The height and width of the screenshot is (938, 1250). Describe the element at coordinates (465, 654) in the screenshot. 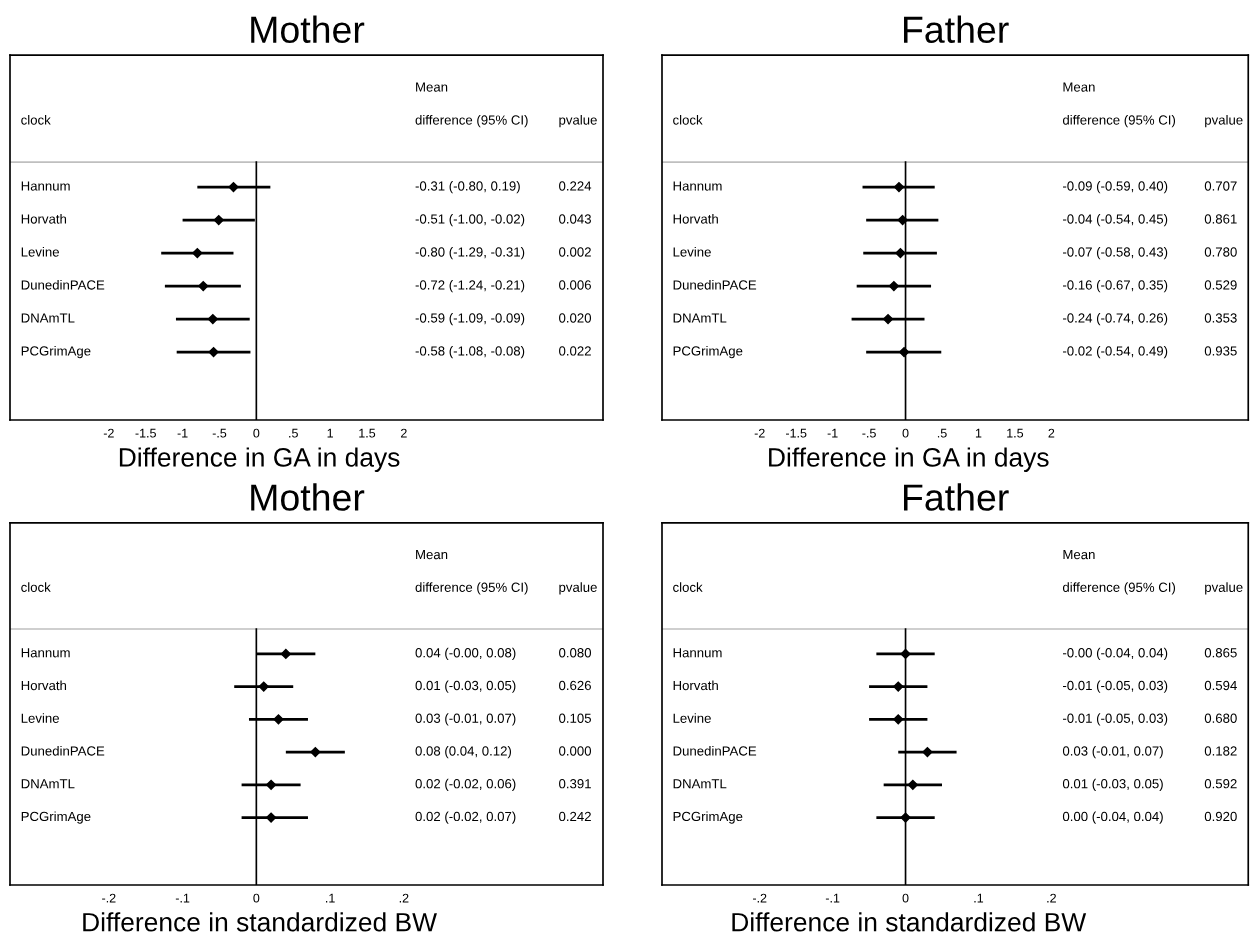

I see `annotation: 0.04 (-0.00, 0.08)` at that location.